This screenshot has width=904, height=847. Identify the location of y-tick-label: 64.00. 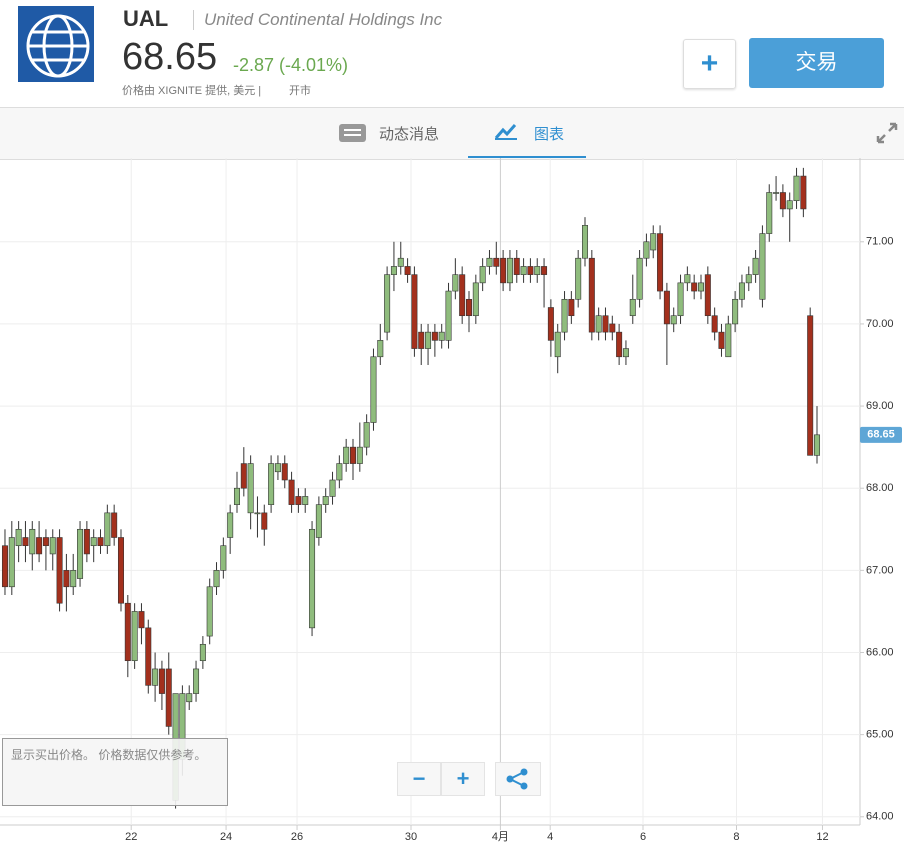
(880, 817).